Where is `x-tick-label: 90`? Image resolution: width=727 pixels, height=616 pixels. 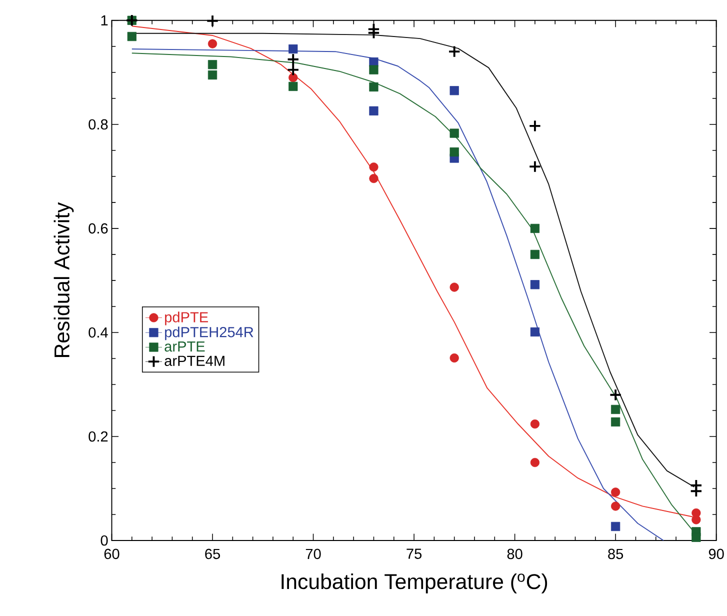
x-tick-label: 90 is located at coordinates (716, 553).